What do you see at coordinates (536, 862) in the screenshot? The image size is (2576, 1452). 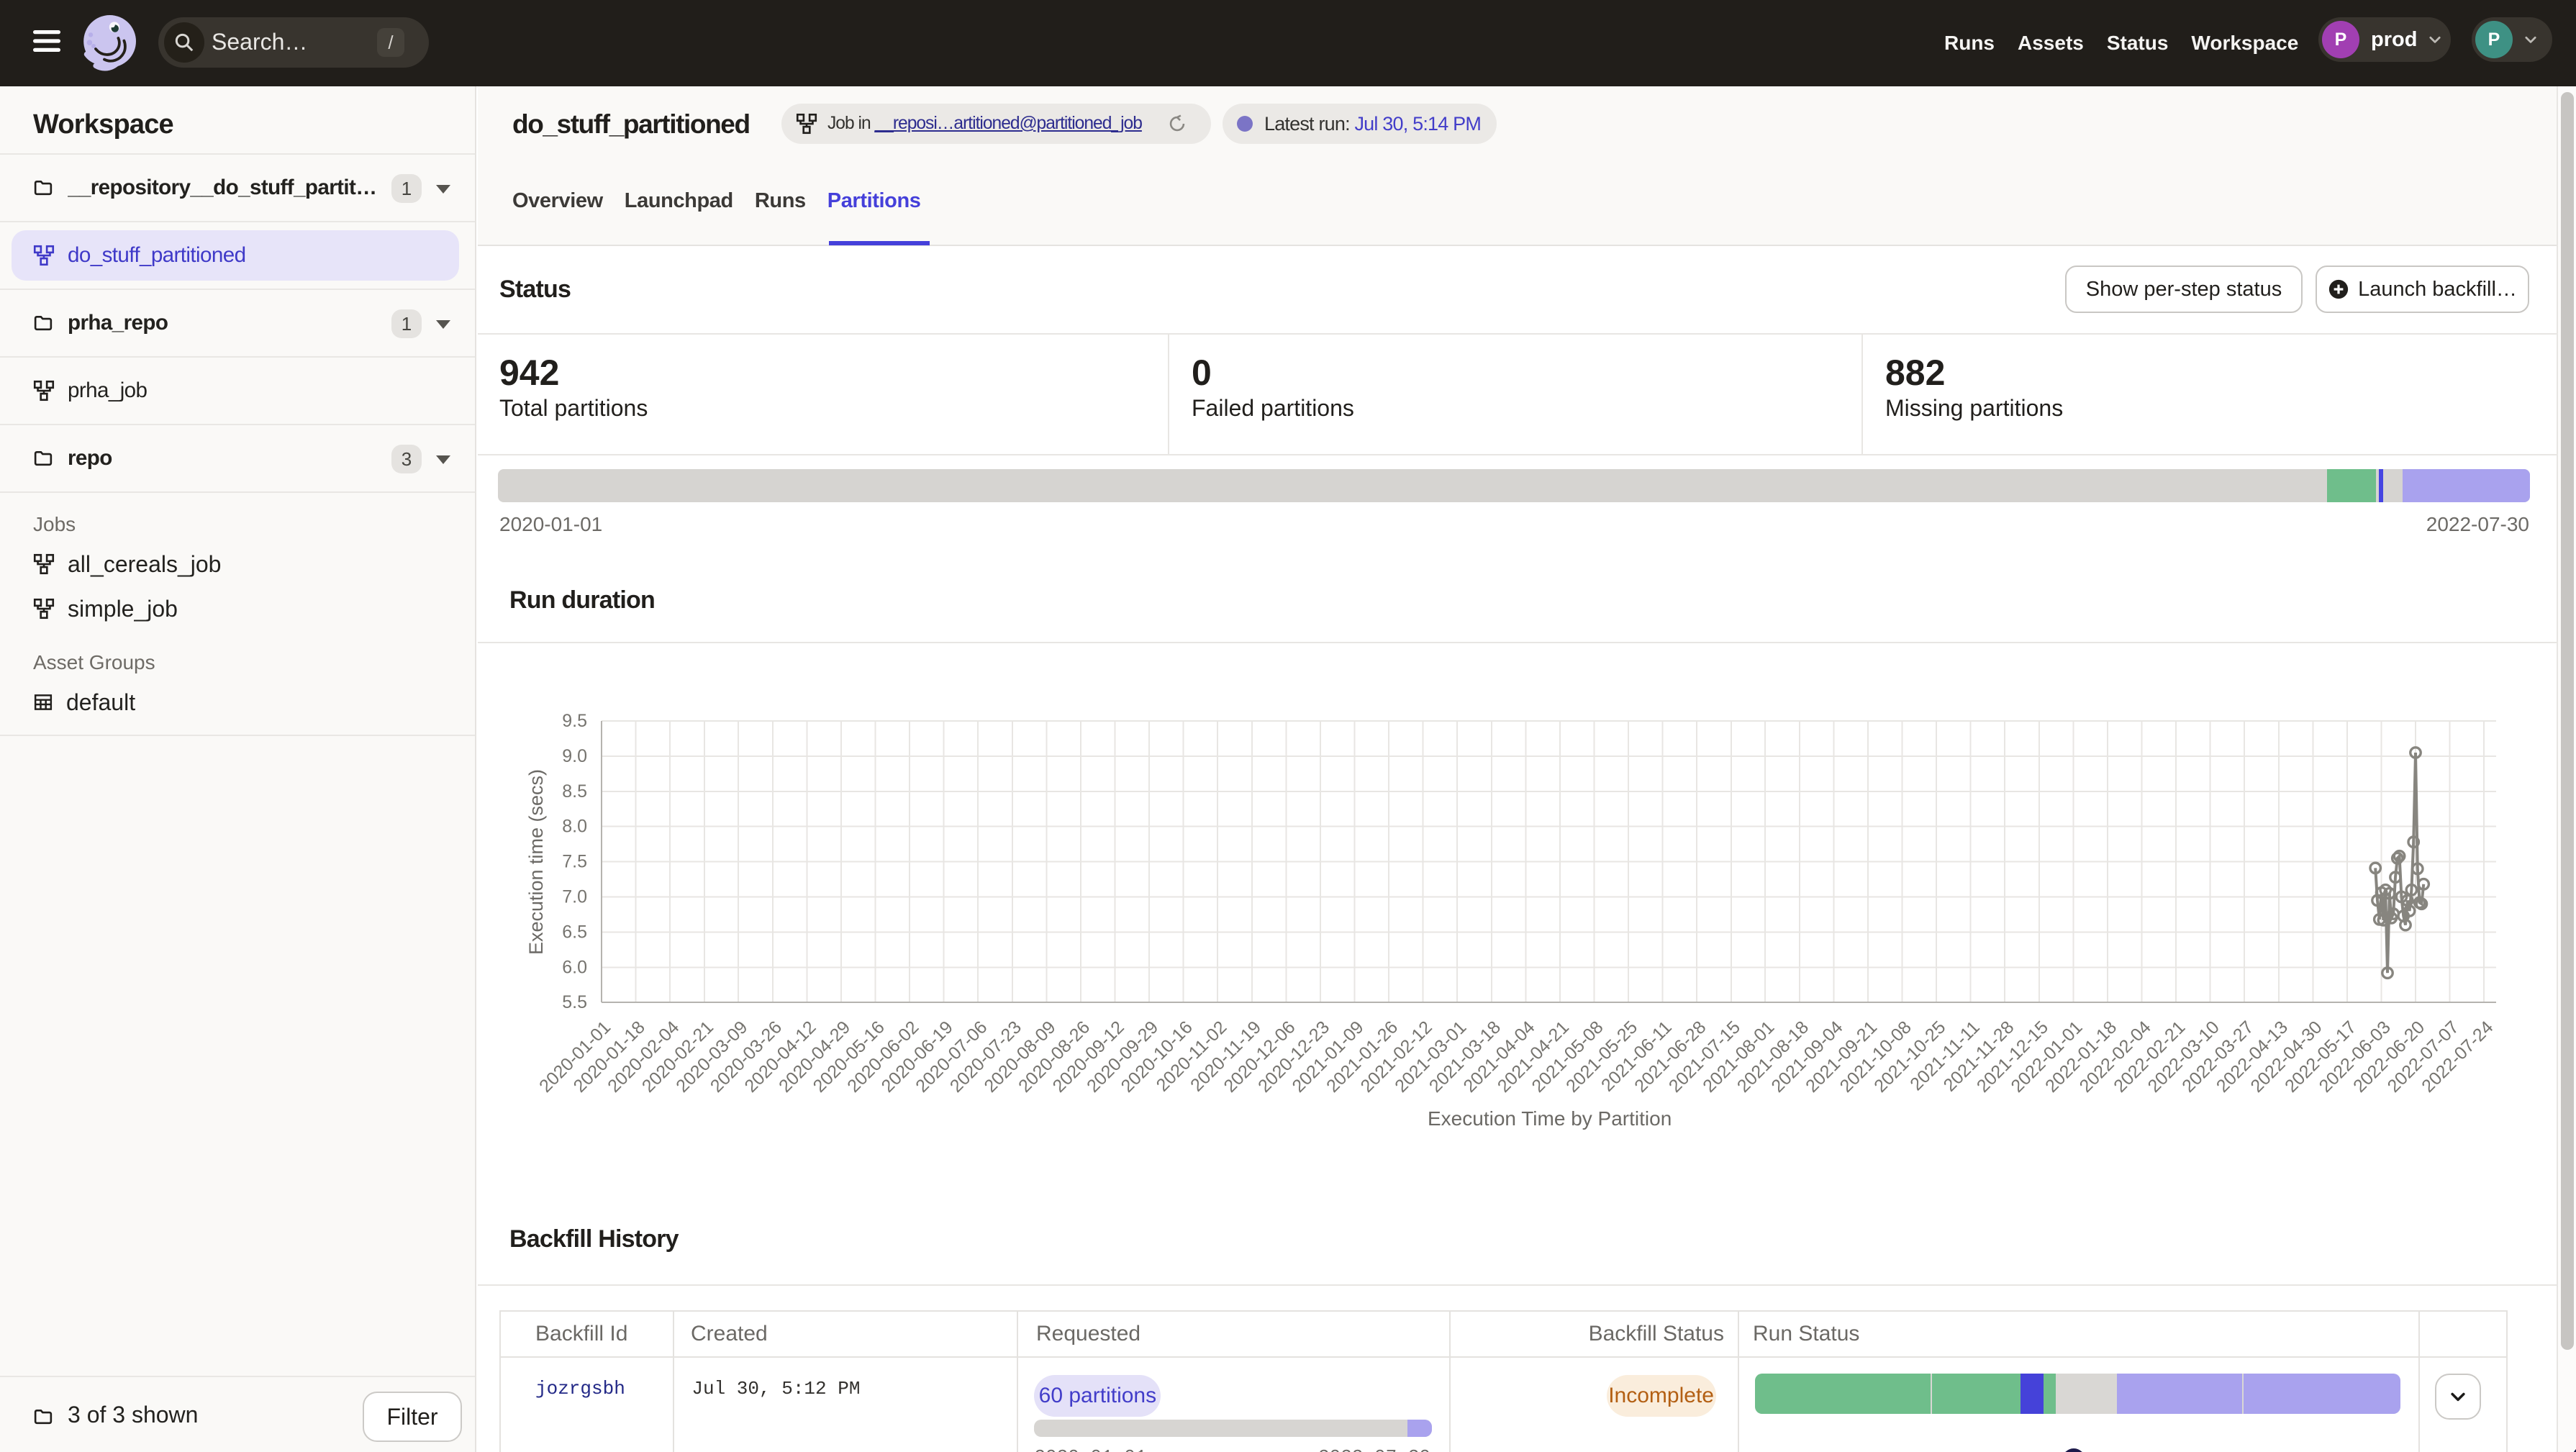 I see `svg-text: Execution time (secs)` at bounding box center [536, 862].